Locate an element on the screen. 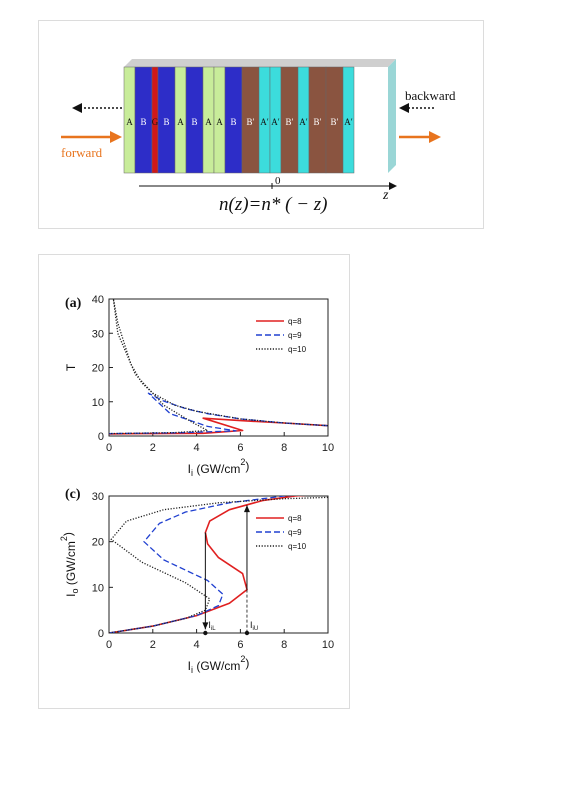 The image size is (580, 787). layer-label-3: B is located at coordinates (166, 122).